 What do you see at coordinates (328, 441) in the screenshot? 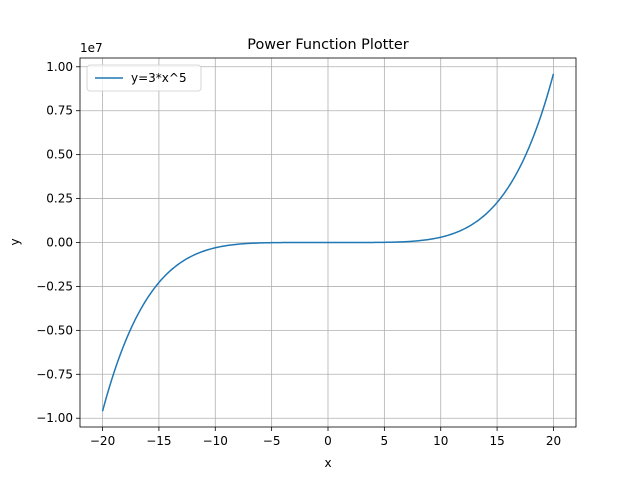
I see `x-tick-label: 0` at bounding box center [328, 441].